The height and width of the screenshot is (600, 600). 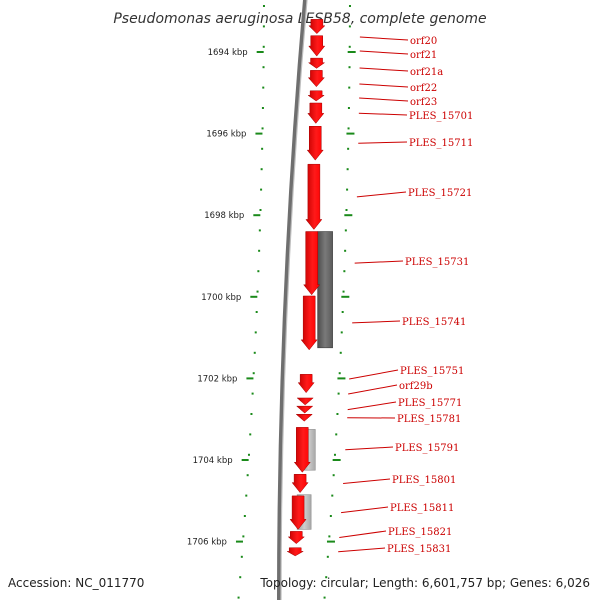 What do you see at coordinates (76, 583) in the screenshot?
I see `accession-text: Accession: NC_011770` at bounding box center [76, 583].